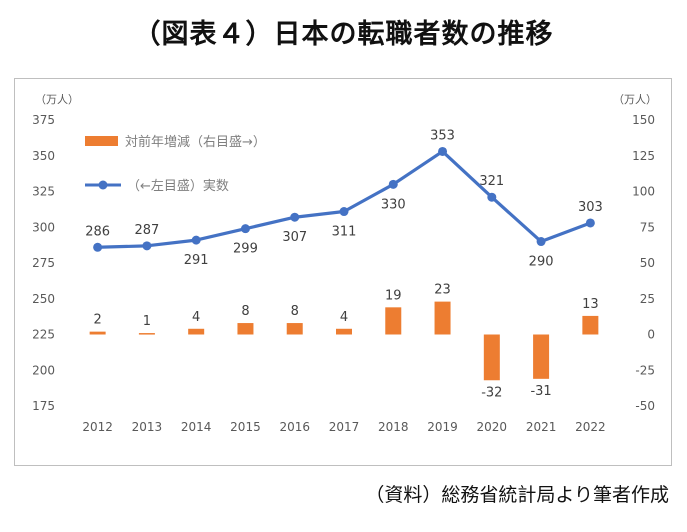  What do you see at coordinates (294, 427) in the screenshot?
I see `x-tick-label: 2016` at bounding box center [294, 427].